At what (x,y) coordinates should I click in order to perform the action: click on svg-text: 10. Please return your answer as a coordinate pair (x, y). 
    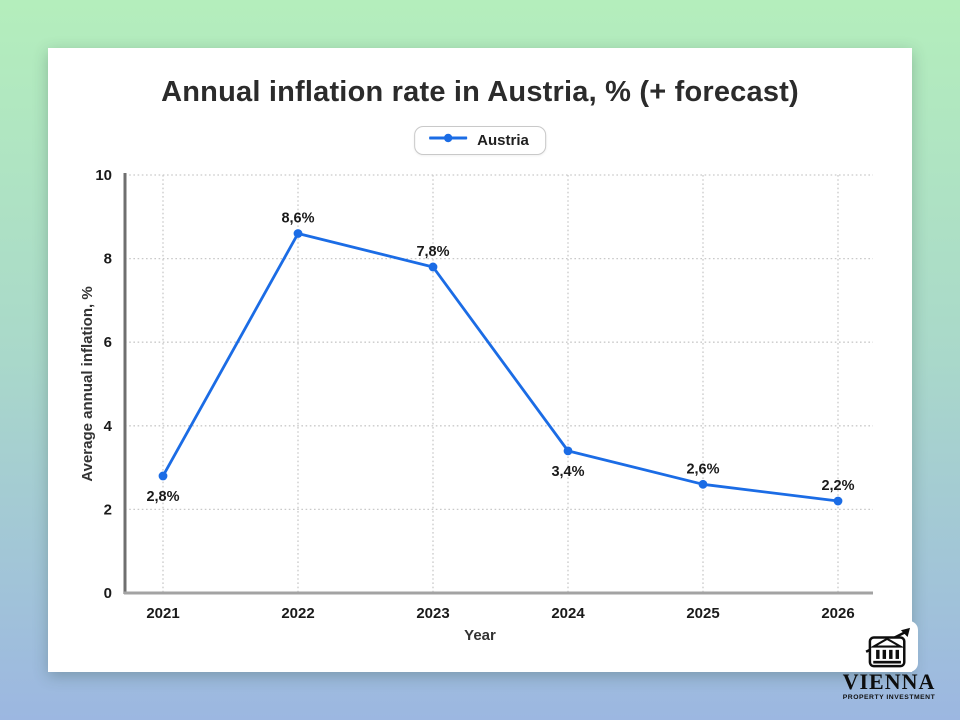
    Looking at the image, I should click on (103, 175).